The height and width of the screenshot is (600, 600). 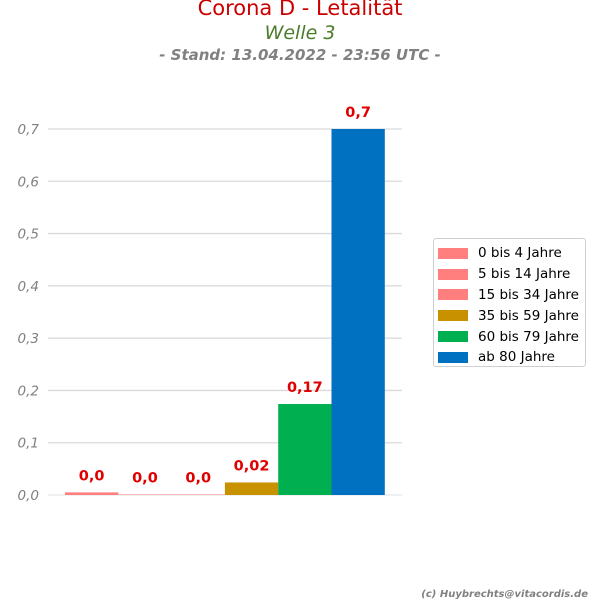 I want to click on y-tick-label: 0,7, so click(x=29, y=130).